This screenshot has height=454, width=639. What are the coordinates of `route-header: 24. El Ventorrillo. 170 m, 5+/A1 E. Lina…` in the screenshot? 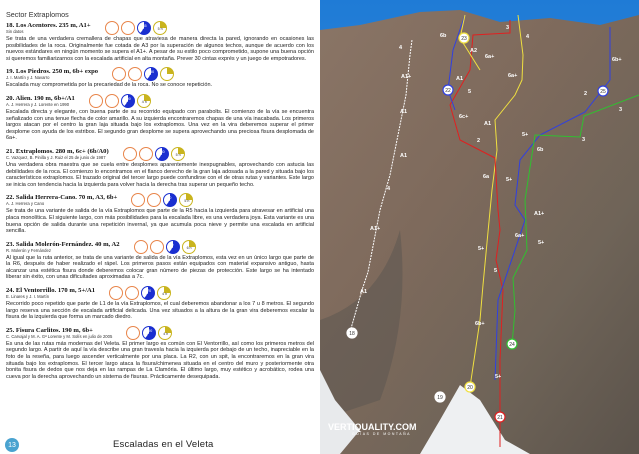 It's located at (160, 293).